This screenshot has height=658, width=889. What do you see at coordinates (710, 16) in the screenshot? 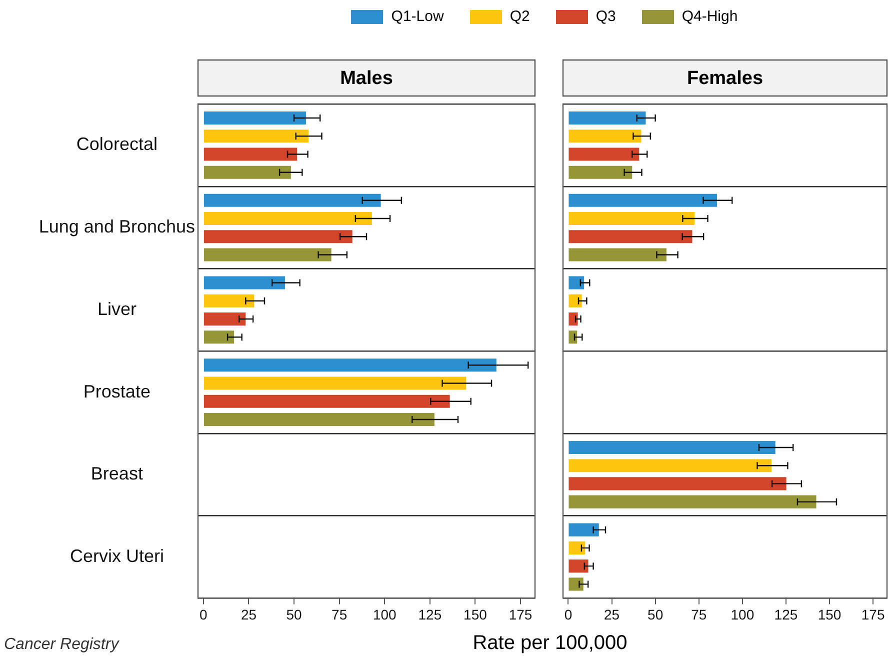
I see `legend-label: Q4-High` at bounding box center [710, 16].